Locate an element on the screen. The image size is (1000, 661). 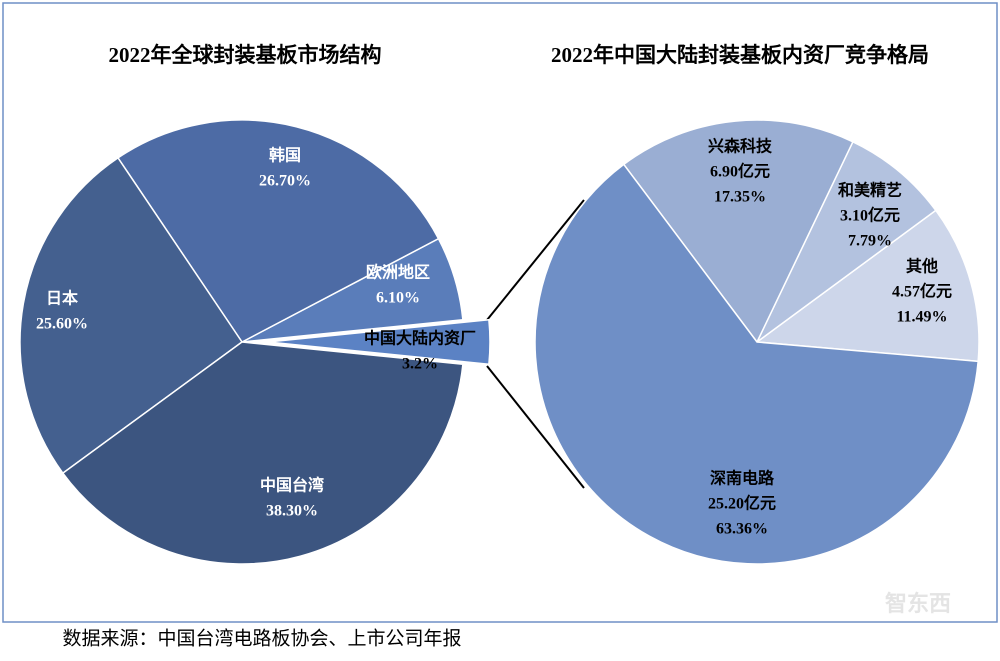
value-label: 11.49% is located at coordinates (921, 317).